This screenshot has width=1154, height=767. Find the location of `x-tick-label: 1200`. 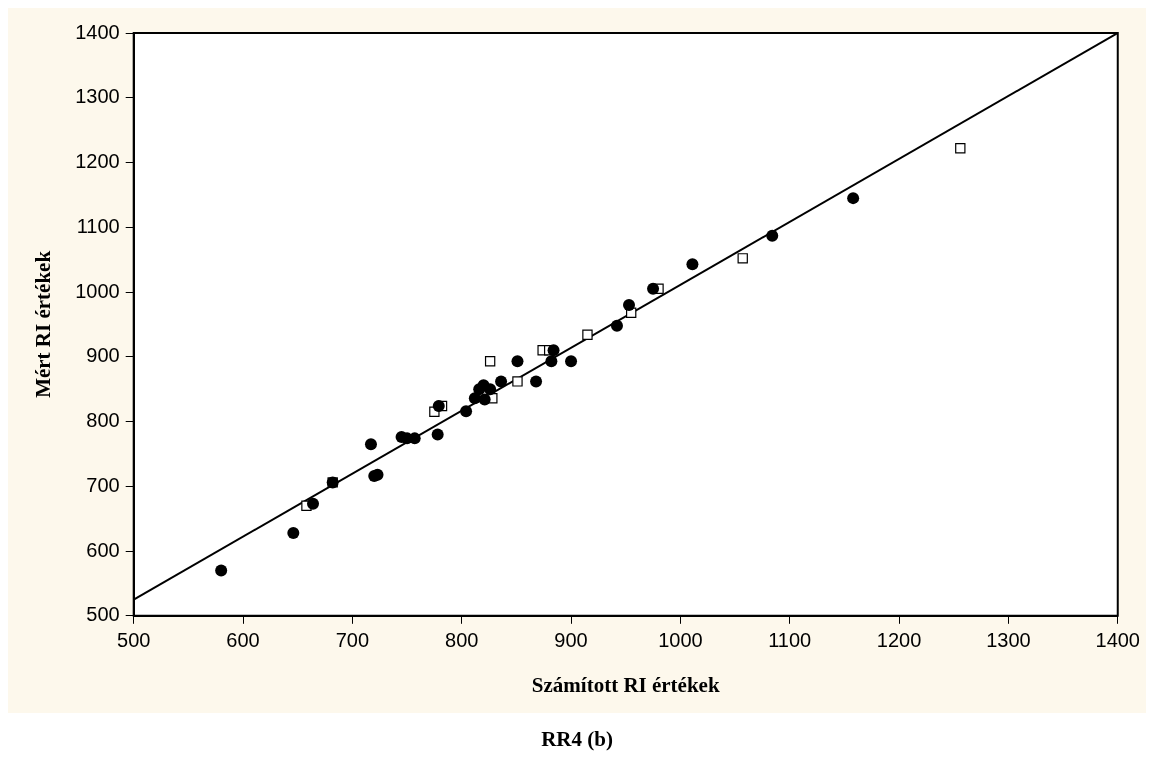

x-tick-label: 1200 is located at coordinates (899, 640).